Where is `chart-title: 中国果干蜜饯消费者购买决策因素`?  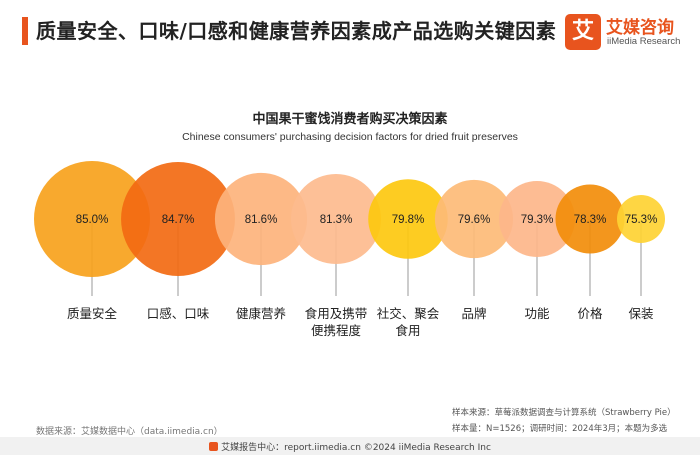
chart-title: 中国果干蜜饯消费者购买决策因素 is located at coordinates (350, 119).